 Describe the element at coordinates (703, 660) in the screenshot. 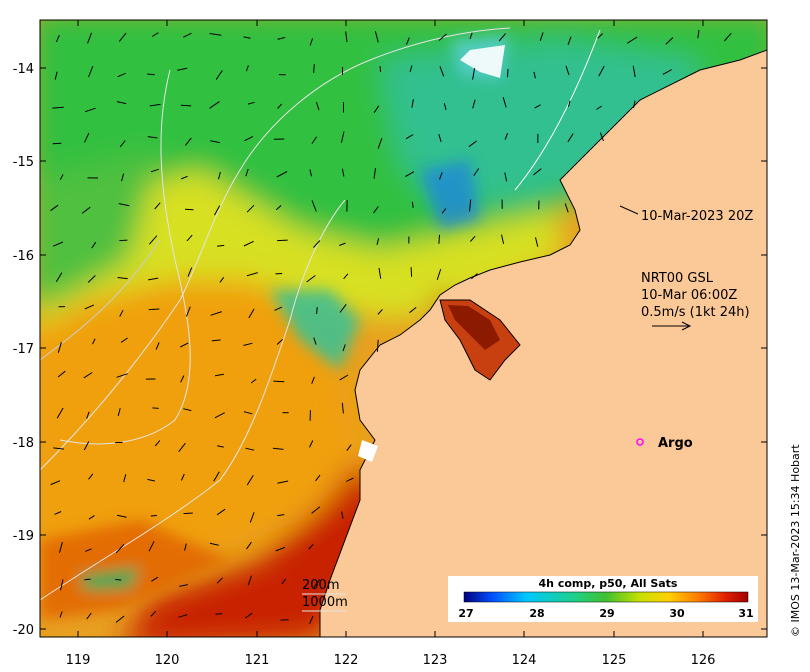

I see `x-tick-label: 126` at that location.